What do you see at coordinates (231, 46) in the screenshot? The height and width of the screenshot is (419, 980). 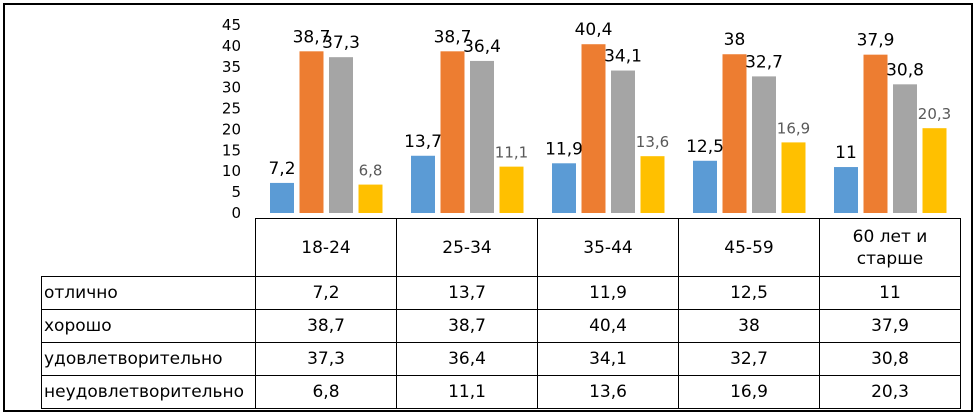 I see `y-tick-label: 40` at bounding box center [231, 46].